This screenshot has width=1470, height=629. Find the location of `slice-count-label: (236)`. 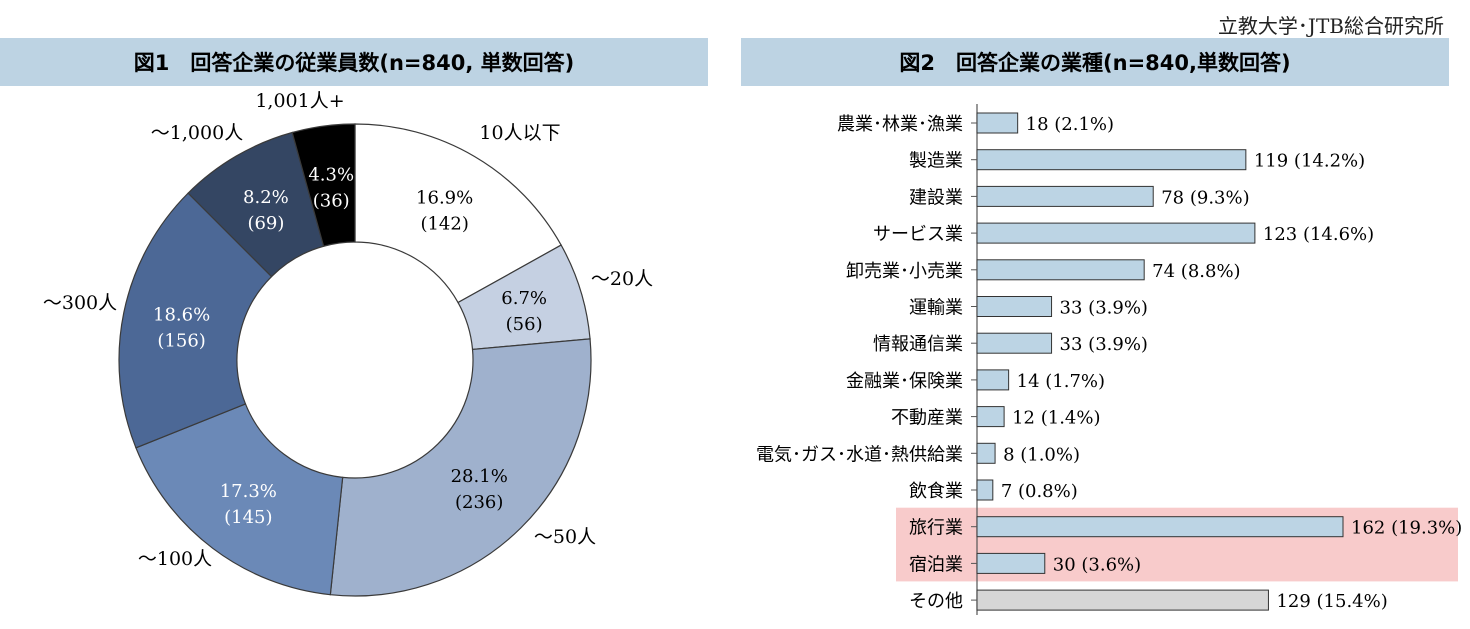

slice-count-label: (236) is located at coordinates (479, 502).